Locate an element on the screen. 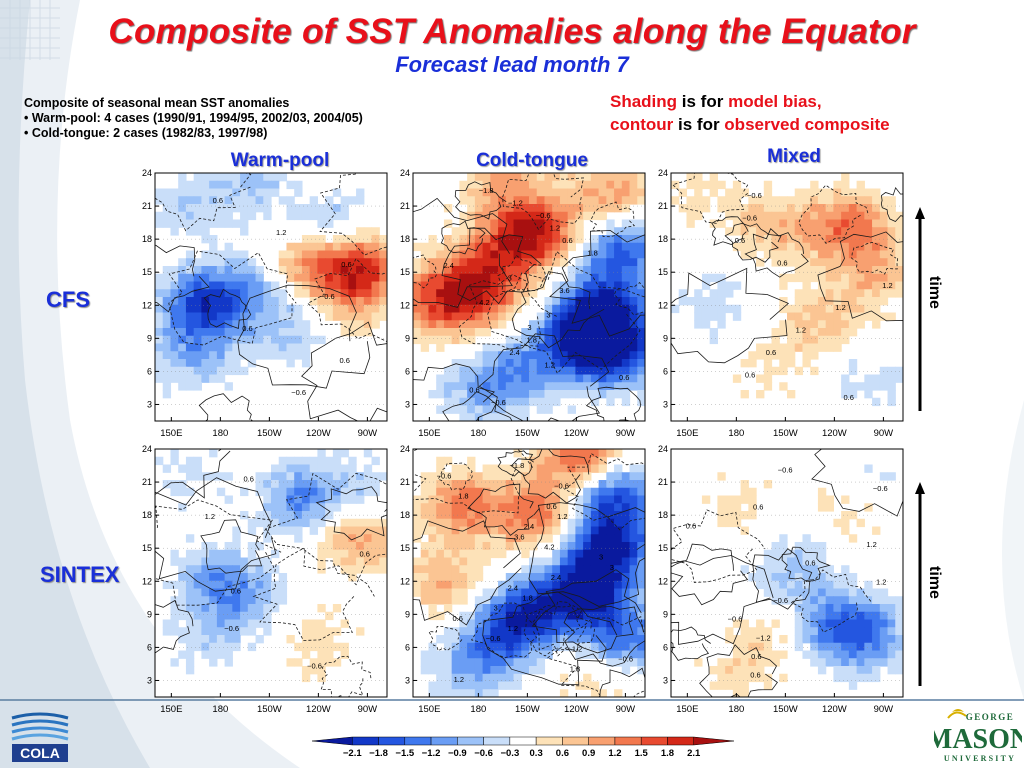 The image size is (1024, 768). panel-frame is located at coordinates (787, 297).